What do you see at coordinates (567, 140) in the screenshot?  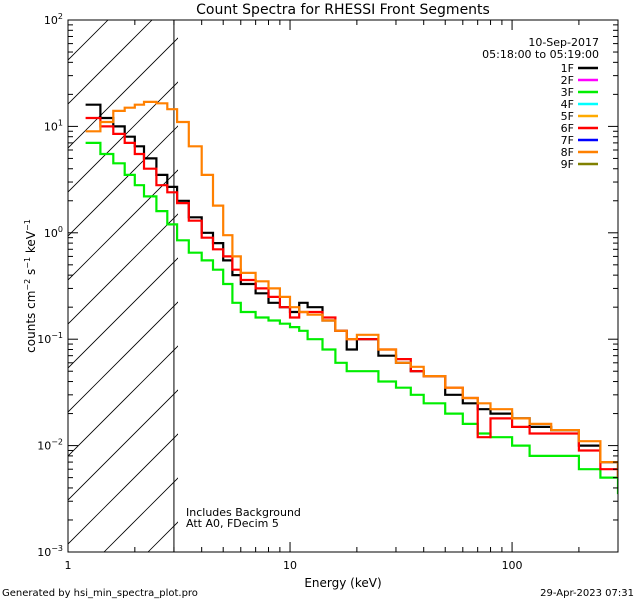 I see `legend-label: 7F` at bounding box center [567, 140].